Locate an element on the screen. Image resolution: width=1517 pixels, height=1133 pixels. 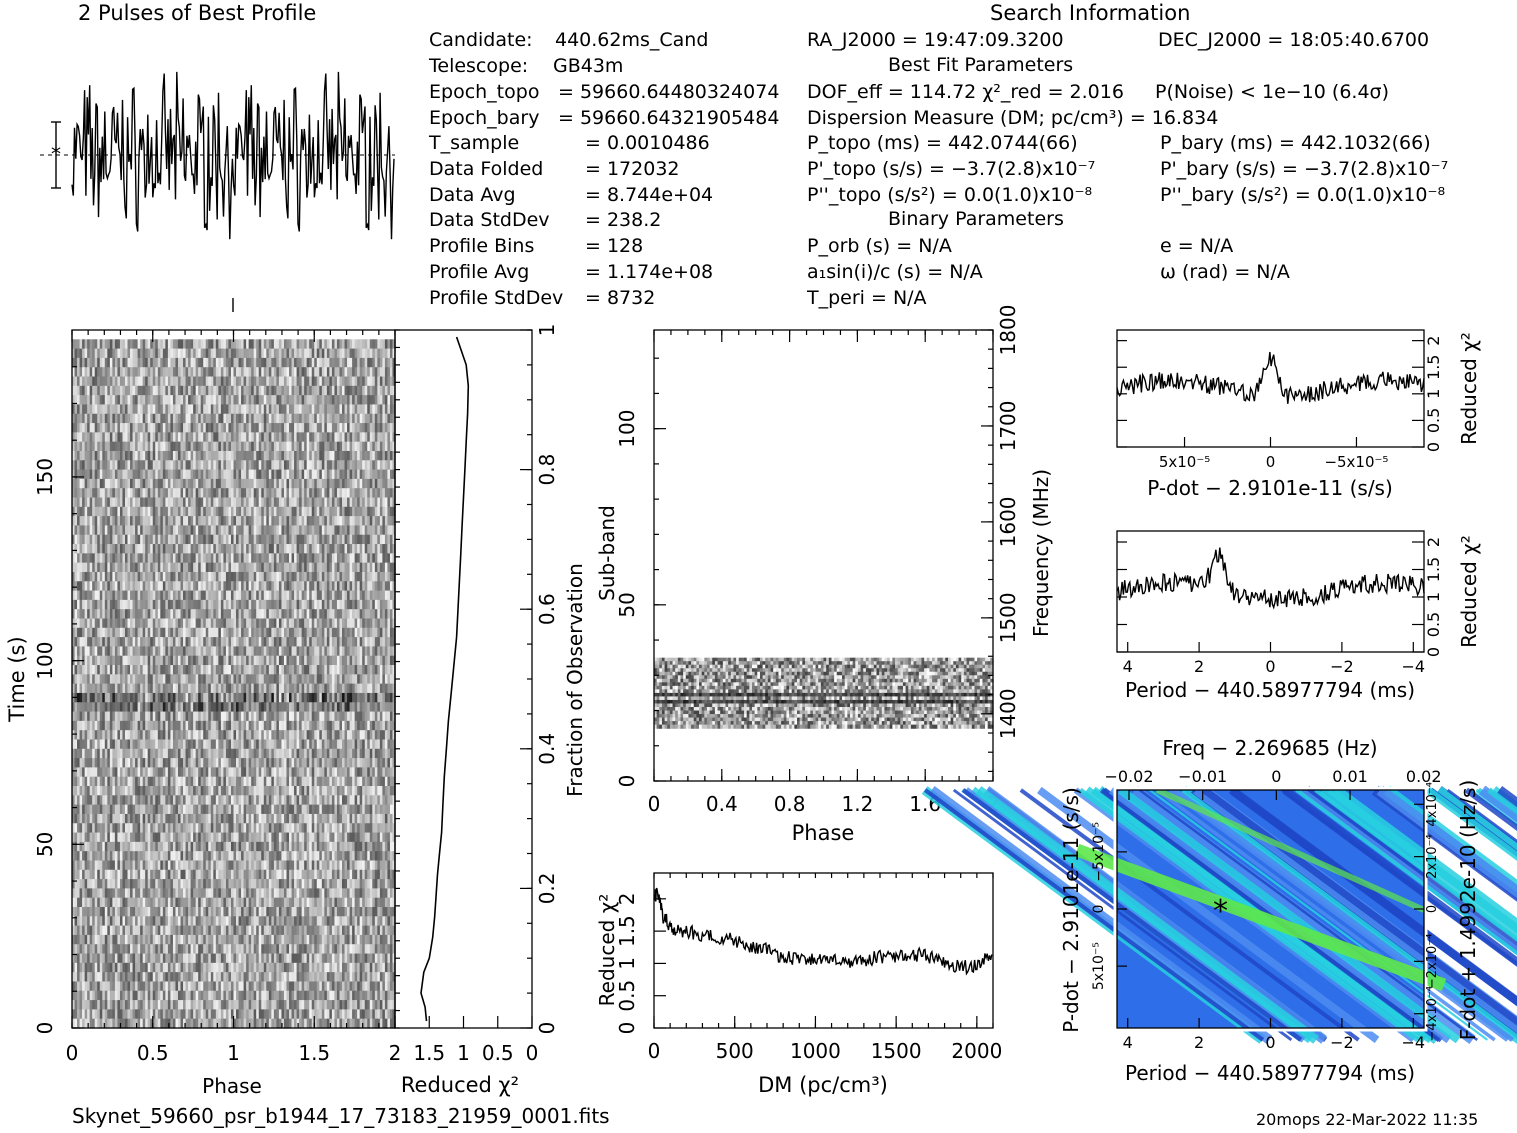
ptopo-value: P_topo (ms) = 442.0744(66) is located at coordinates (942, 143).